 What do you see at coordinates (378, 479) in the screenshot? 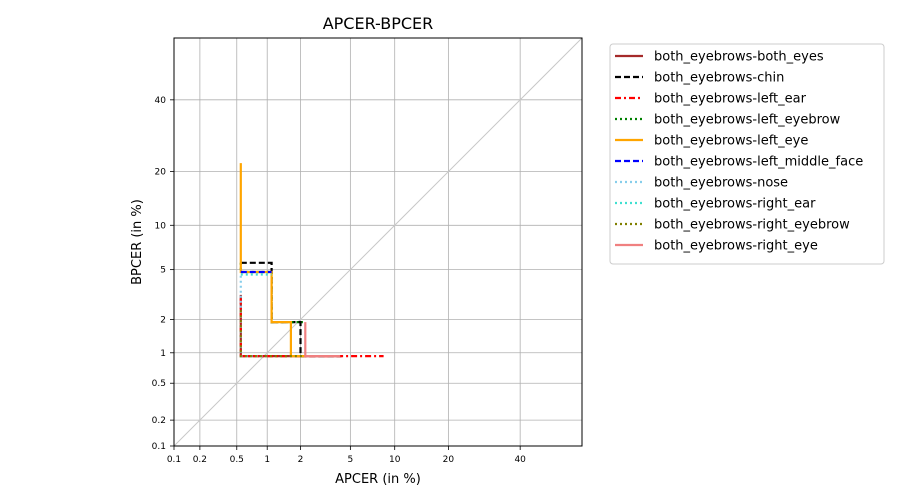
I see `x-axis-label: APCER (in %)` at bounding box center [378, 479].